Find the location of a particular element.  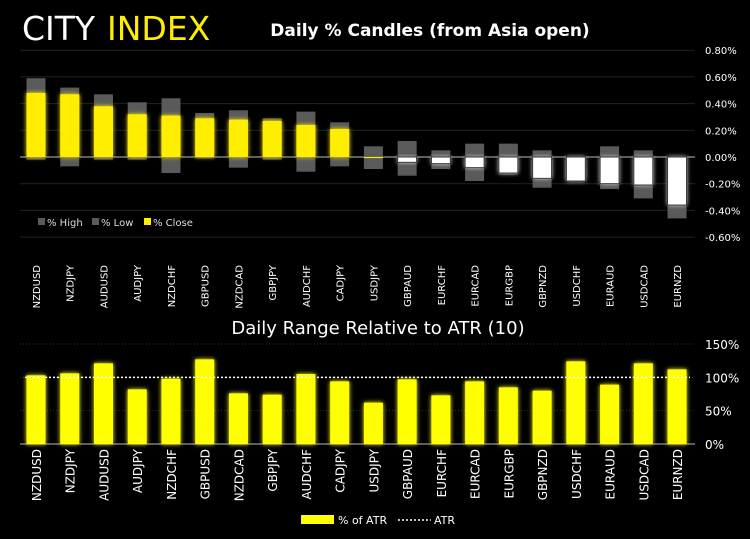

logo-index: INDEX is located at coordinates (158, 28).